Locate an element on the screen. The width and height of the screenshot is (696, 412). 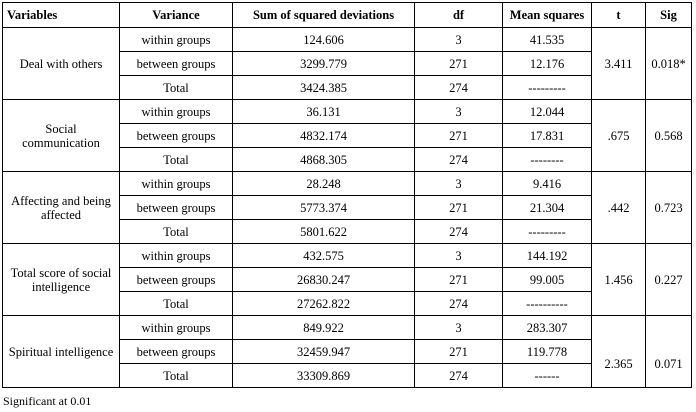
table-row: Total 33309.869 274 ------ is located at coordinates (347, 375).